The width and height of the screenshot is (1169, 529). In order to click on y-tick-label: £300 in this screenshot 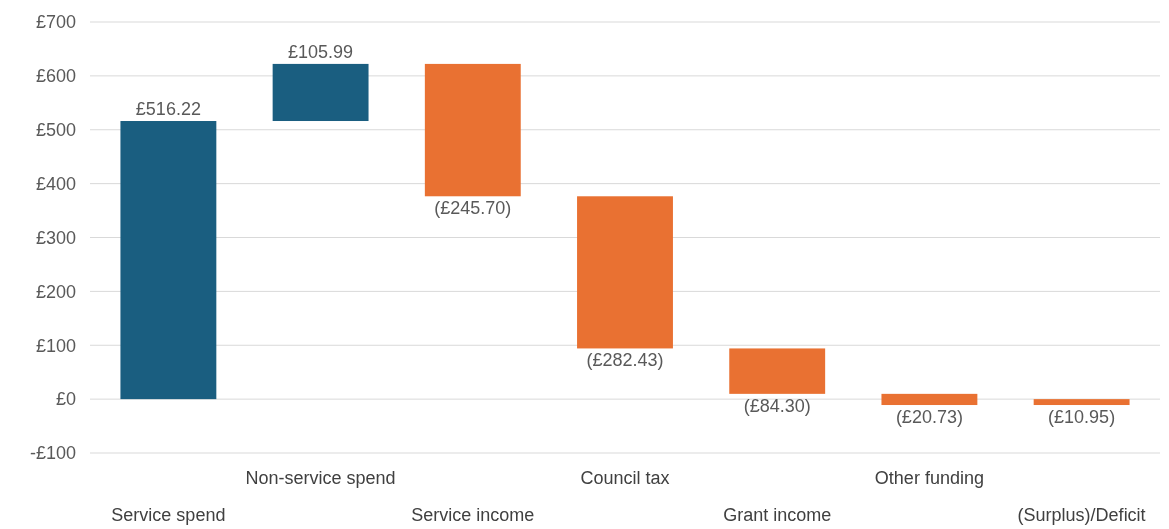, I will do `click(55, 237)`.